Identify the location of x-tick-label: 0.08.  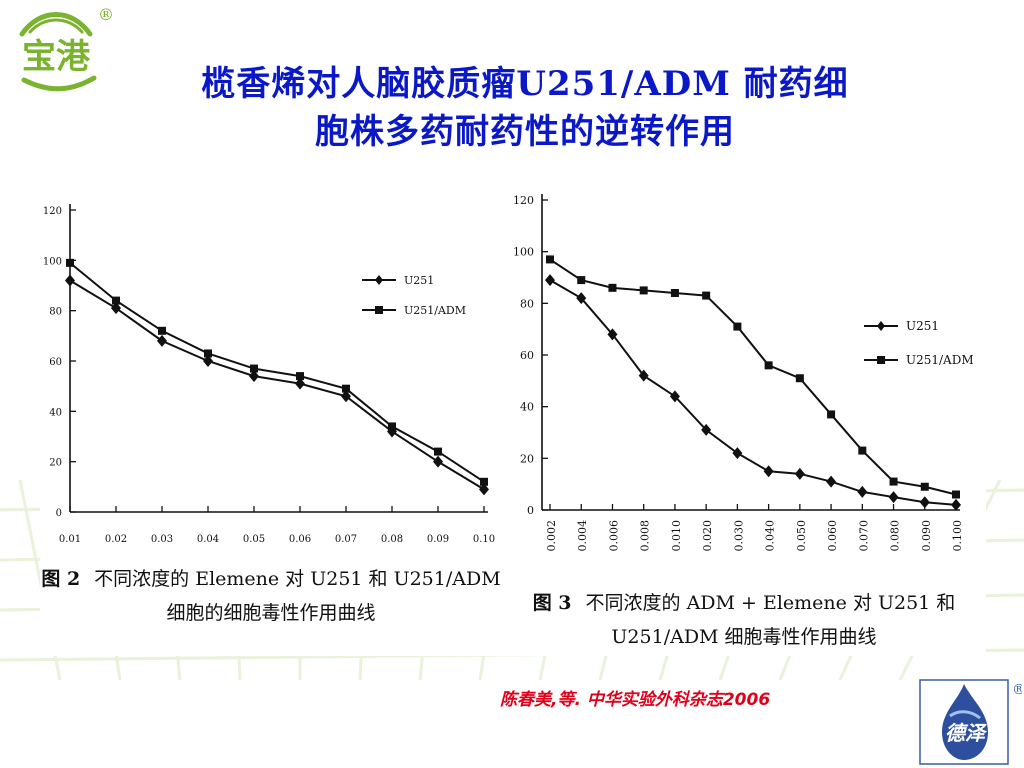
(392, 539).